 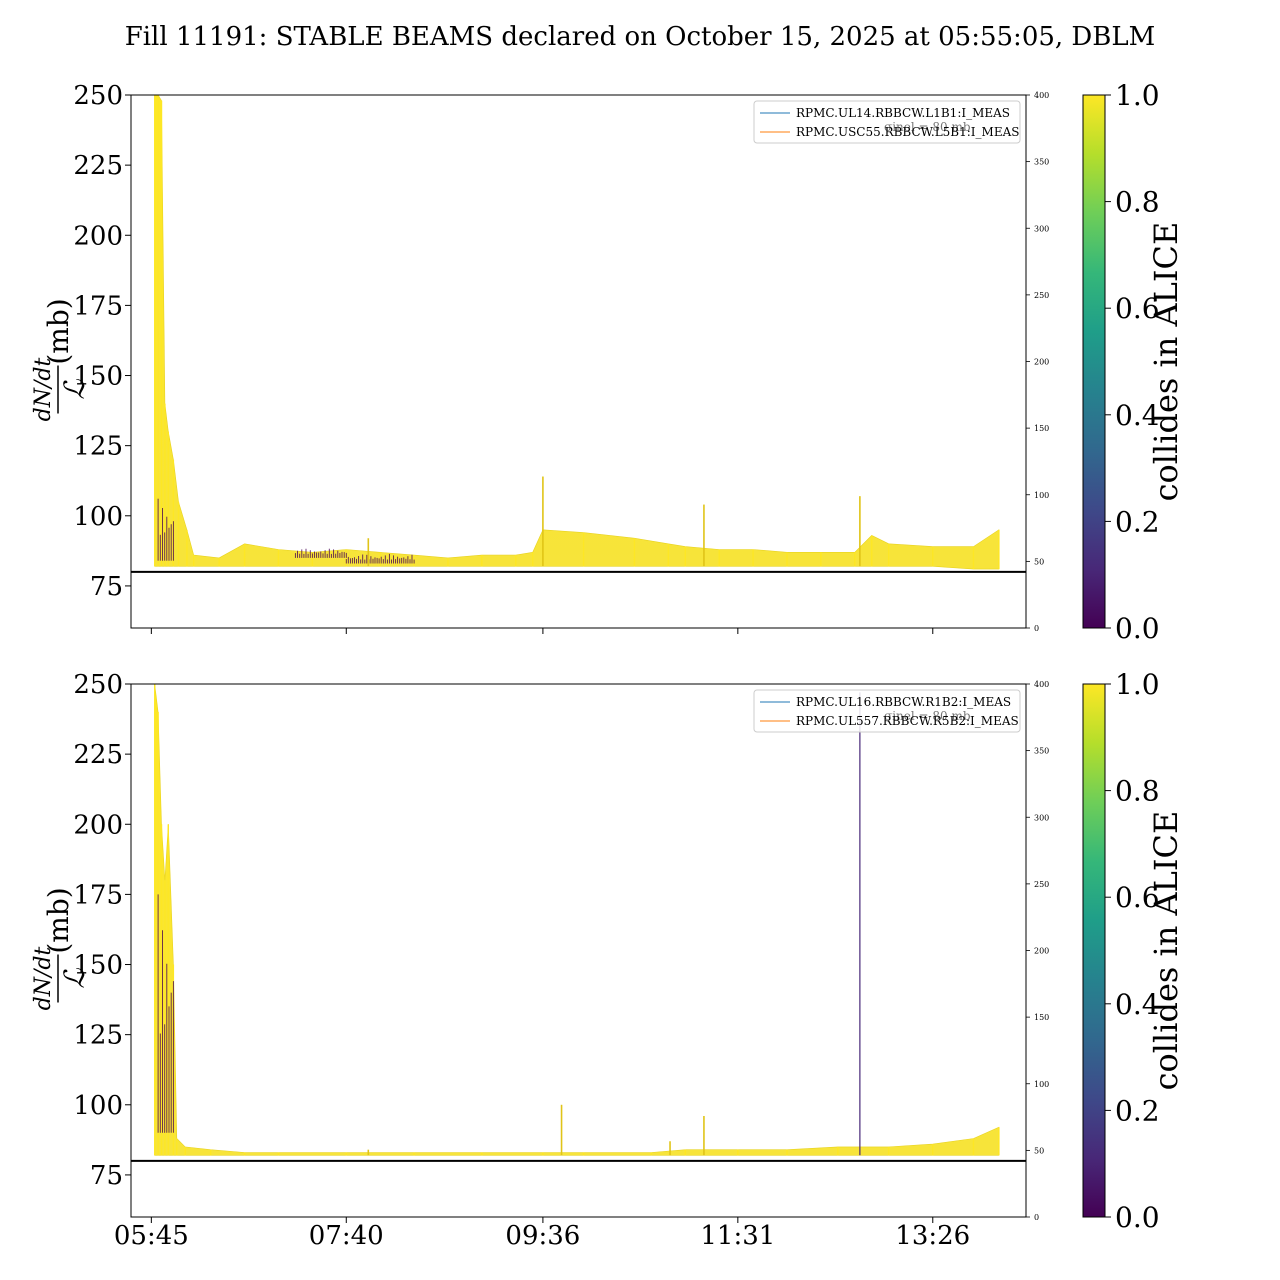 What do you see at coordinates (346, 1236) in the screenshot?
I see `xtick-label: 07:40` at bounding box center [346, 1236].